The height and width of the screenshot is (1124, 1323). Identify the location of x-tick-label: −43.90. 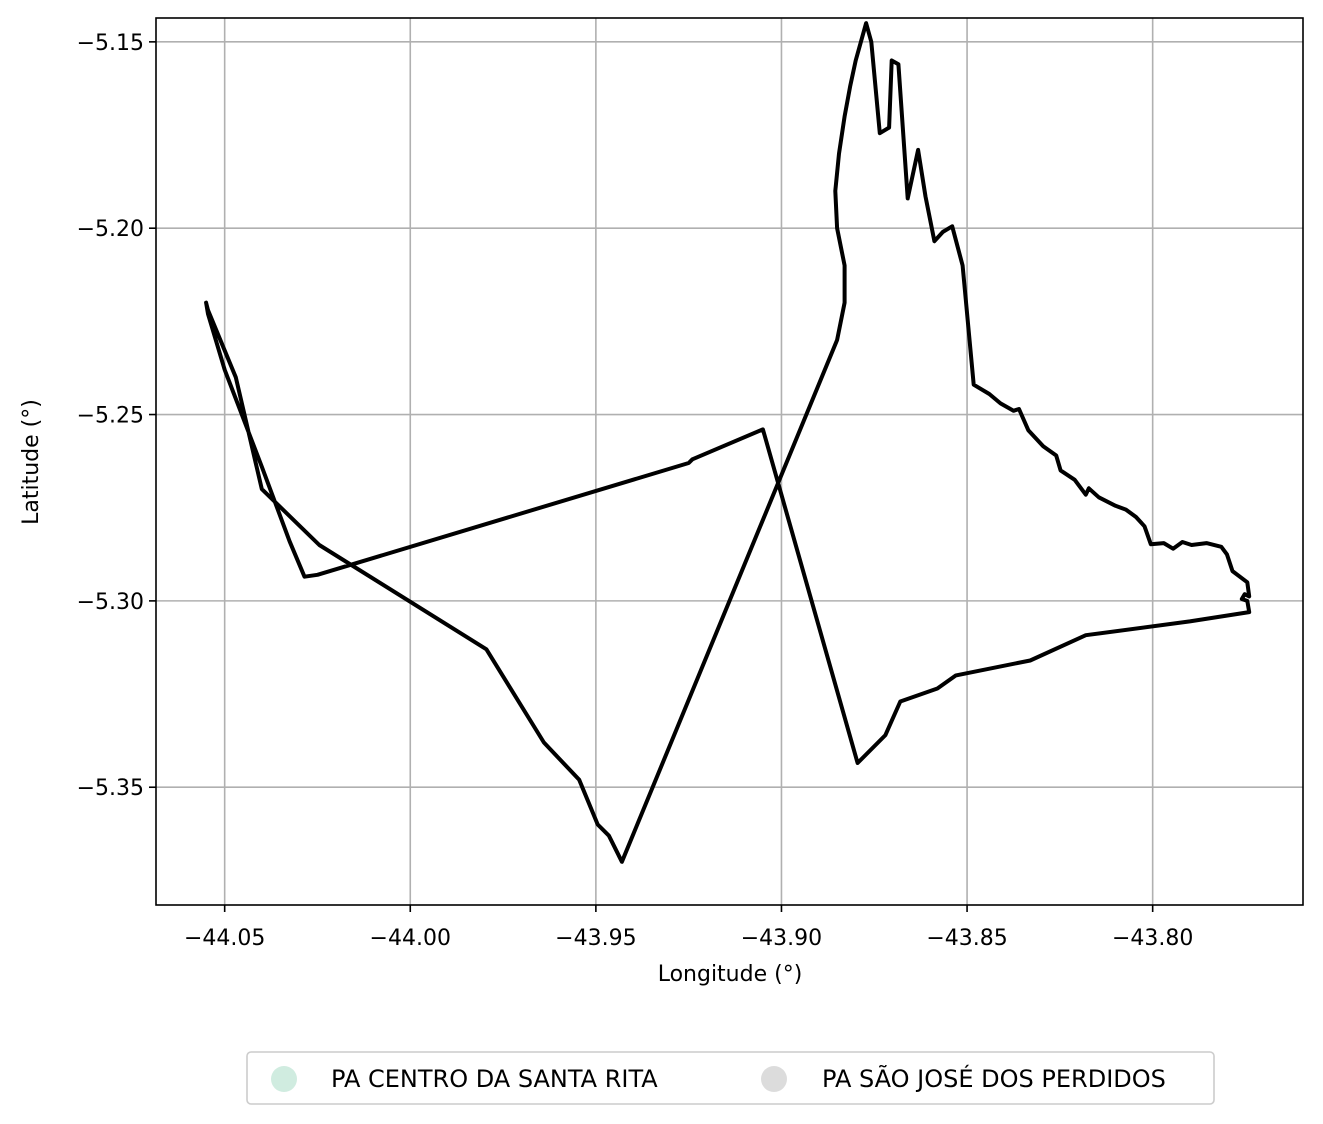
(781, 938).